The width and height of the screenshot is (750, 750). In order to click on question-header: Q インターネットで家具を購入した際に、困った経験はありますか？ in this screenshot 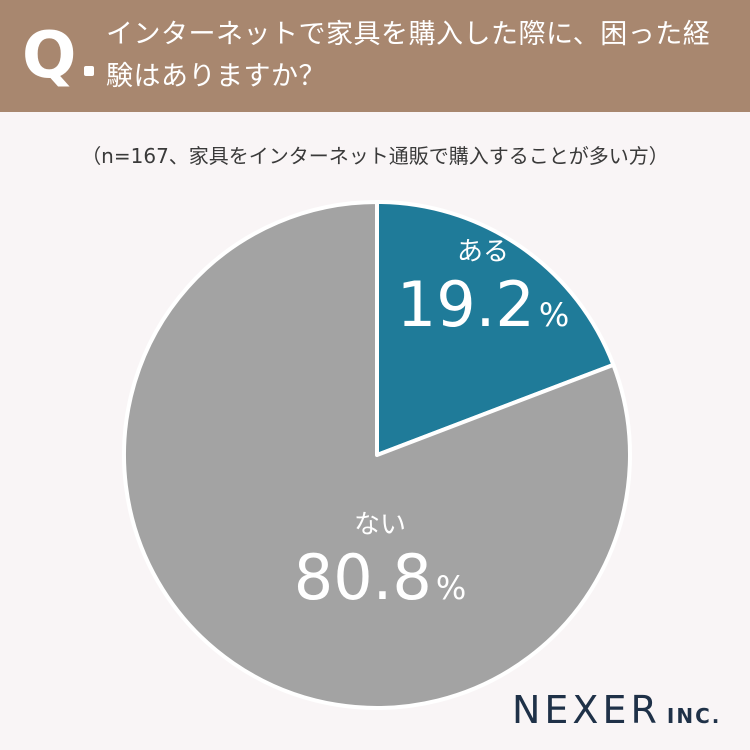, I will do `click(375, 56)`.